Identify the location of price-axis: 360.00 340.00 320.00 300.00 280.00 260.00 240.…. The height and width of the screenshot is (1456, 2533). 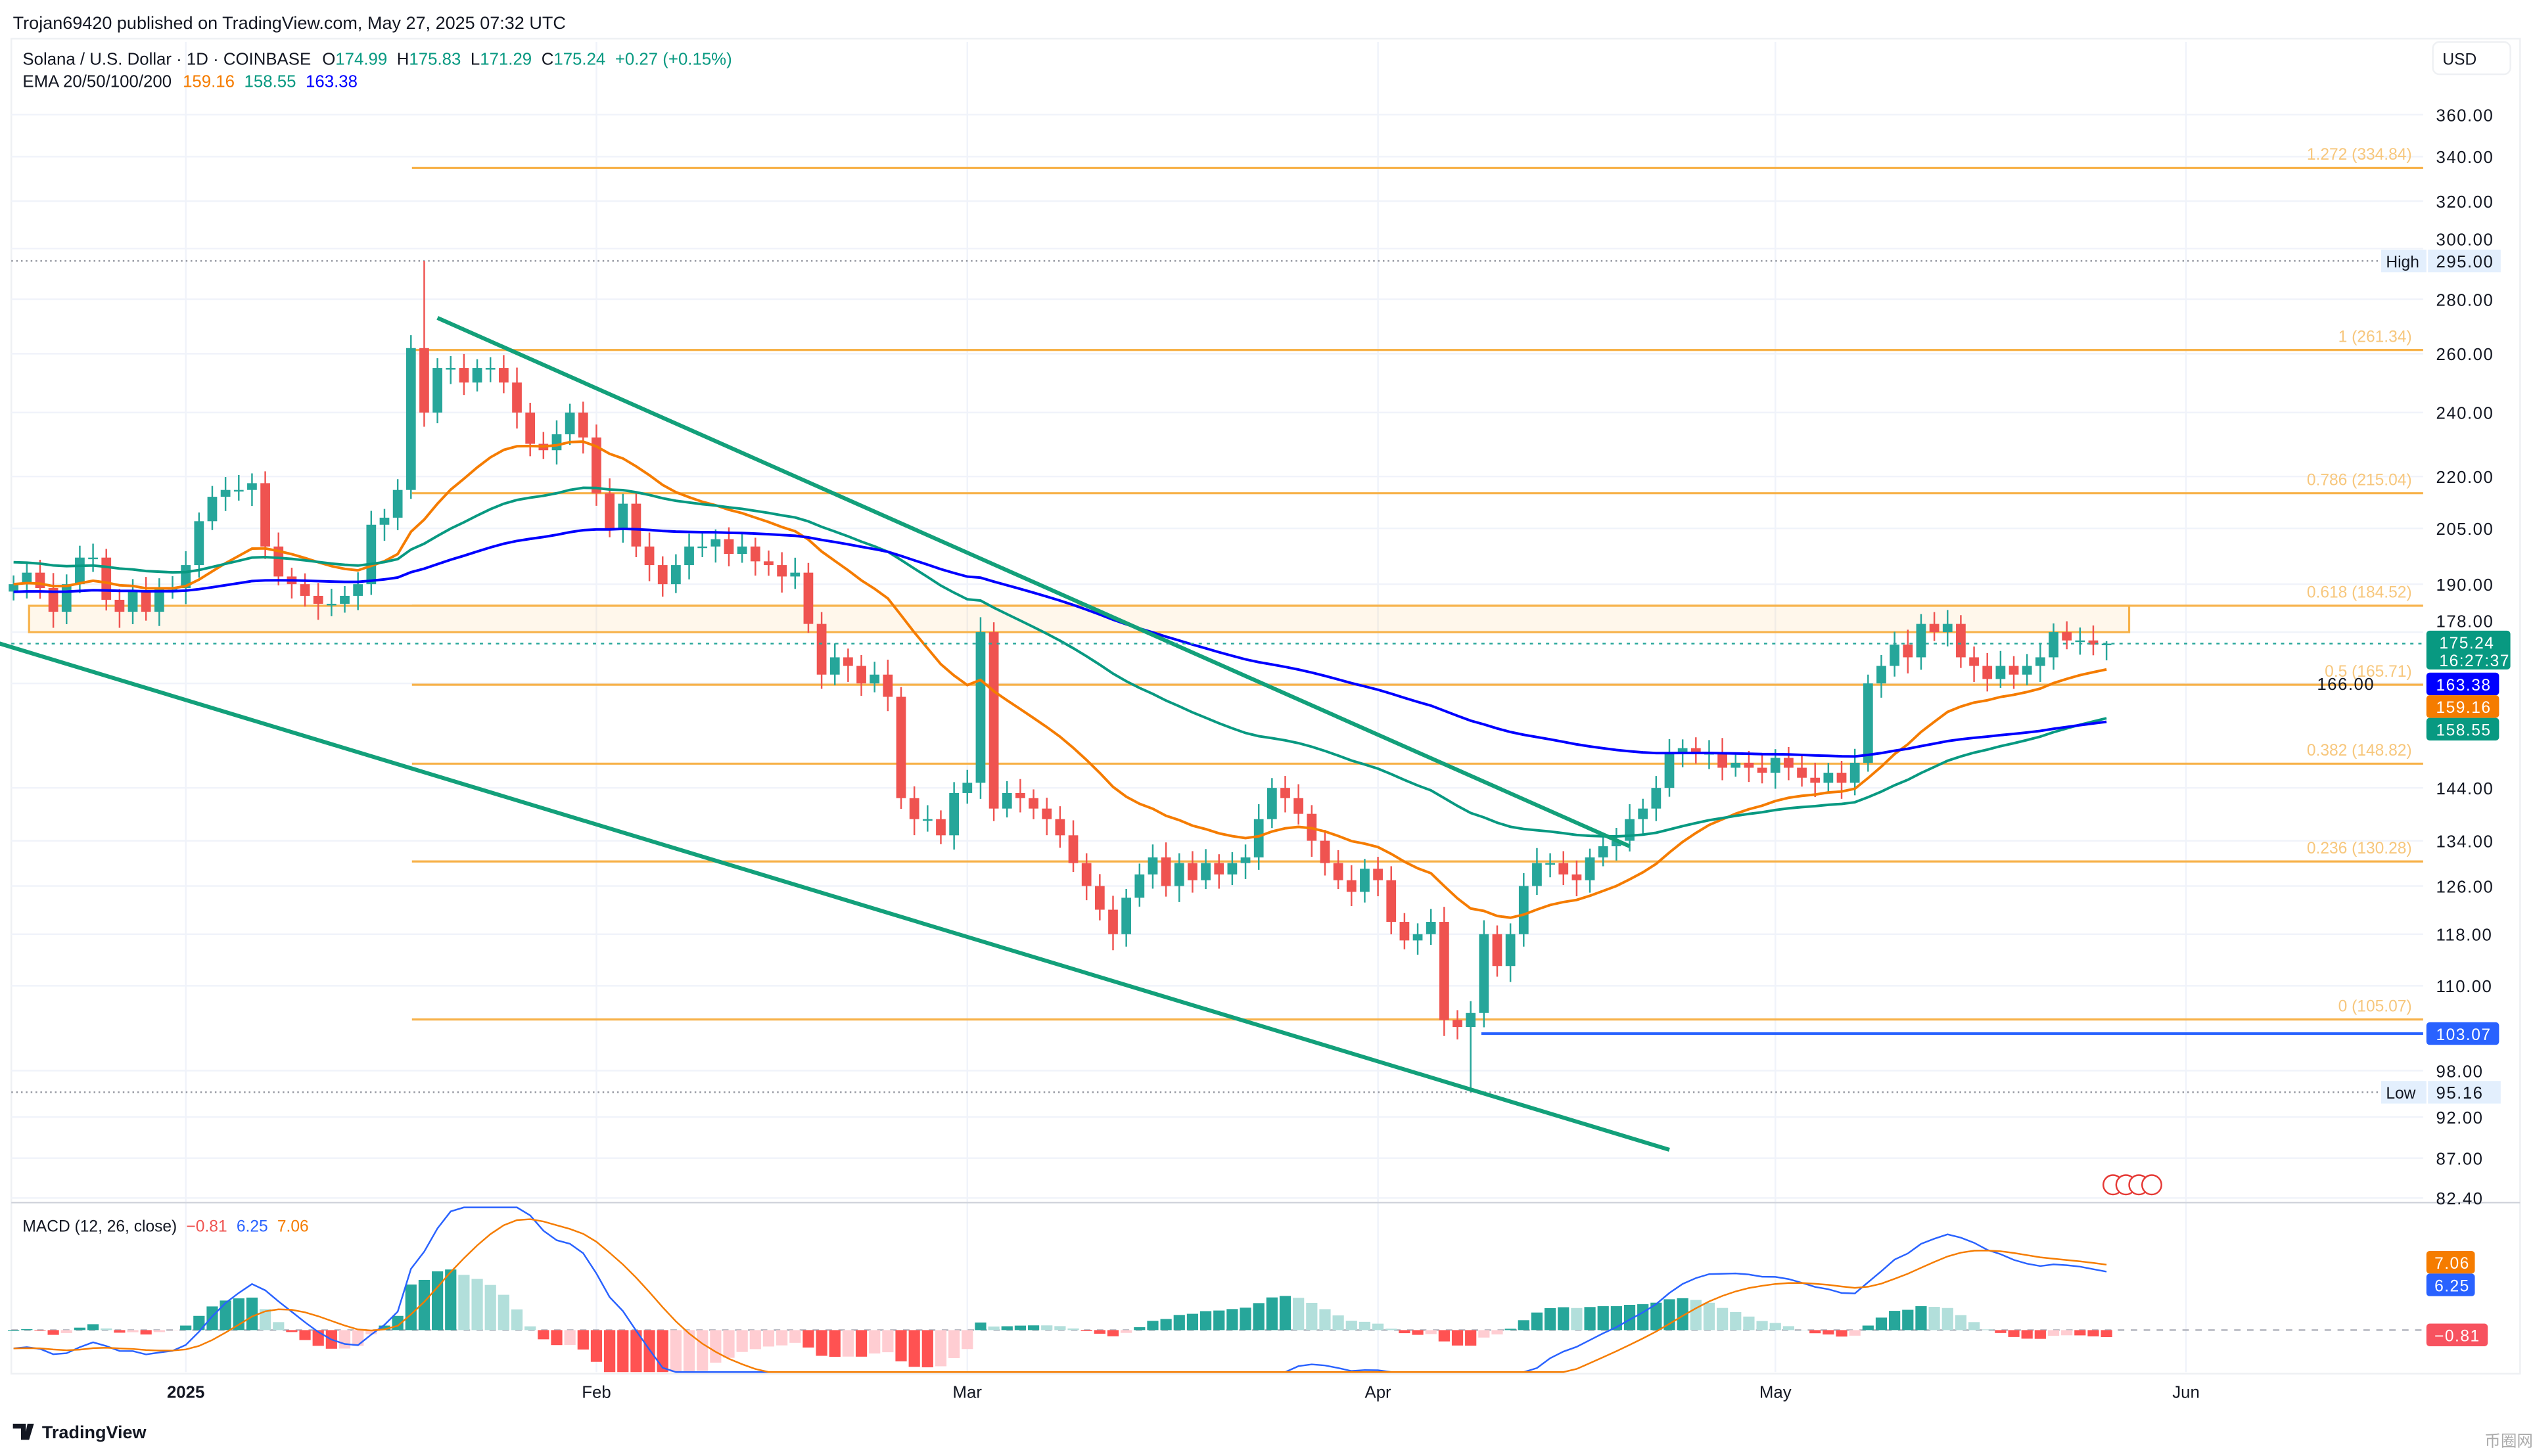
(2414, 657).